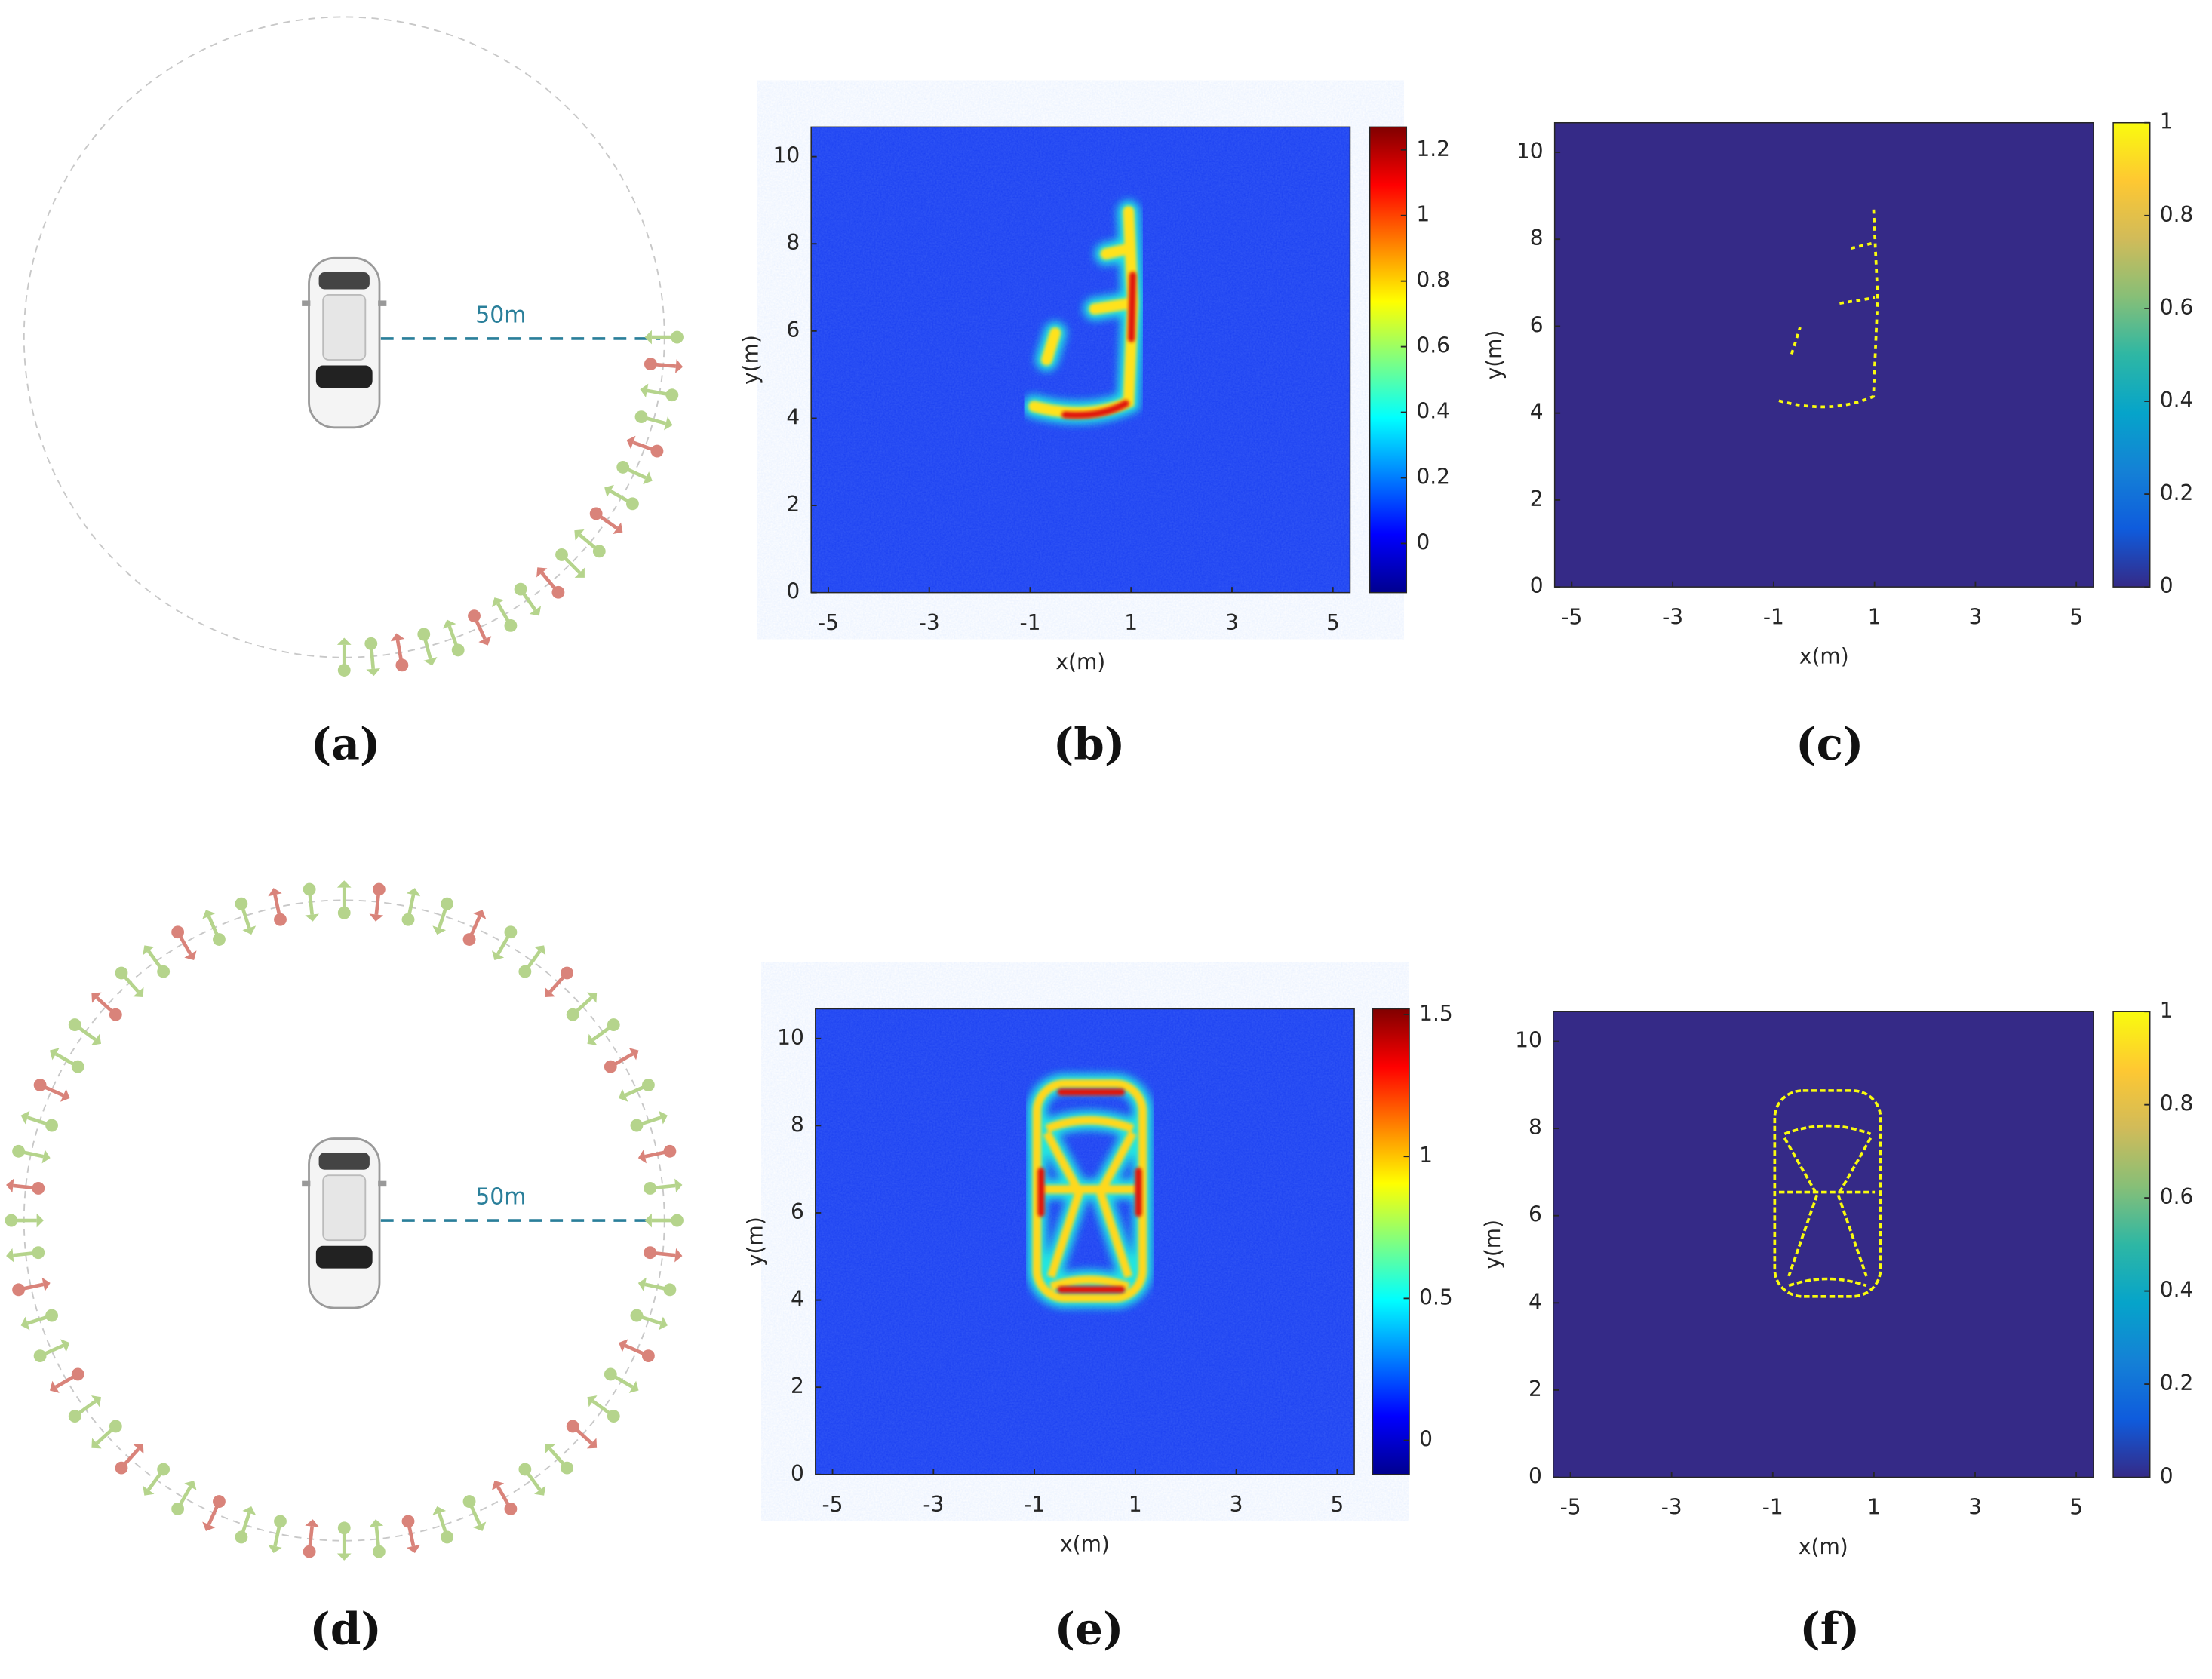 The image size is (2212, 1679). Describe the element at coordinates (793, 243) in the screenshot. I see `y-tick-label: 8` at that location.